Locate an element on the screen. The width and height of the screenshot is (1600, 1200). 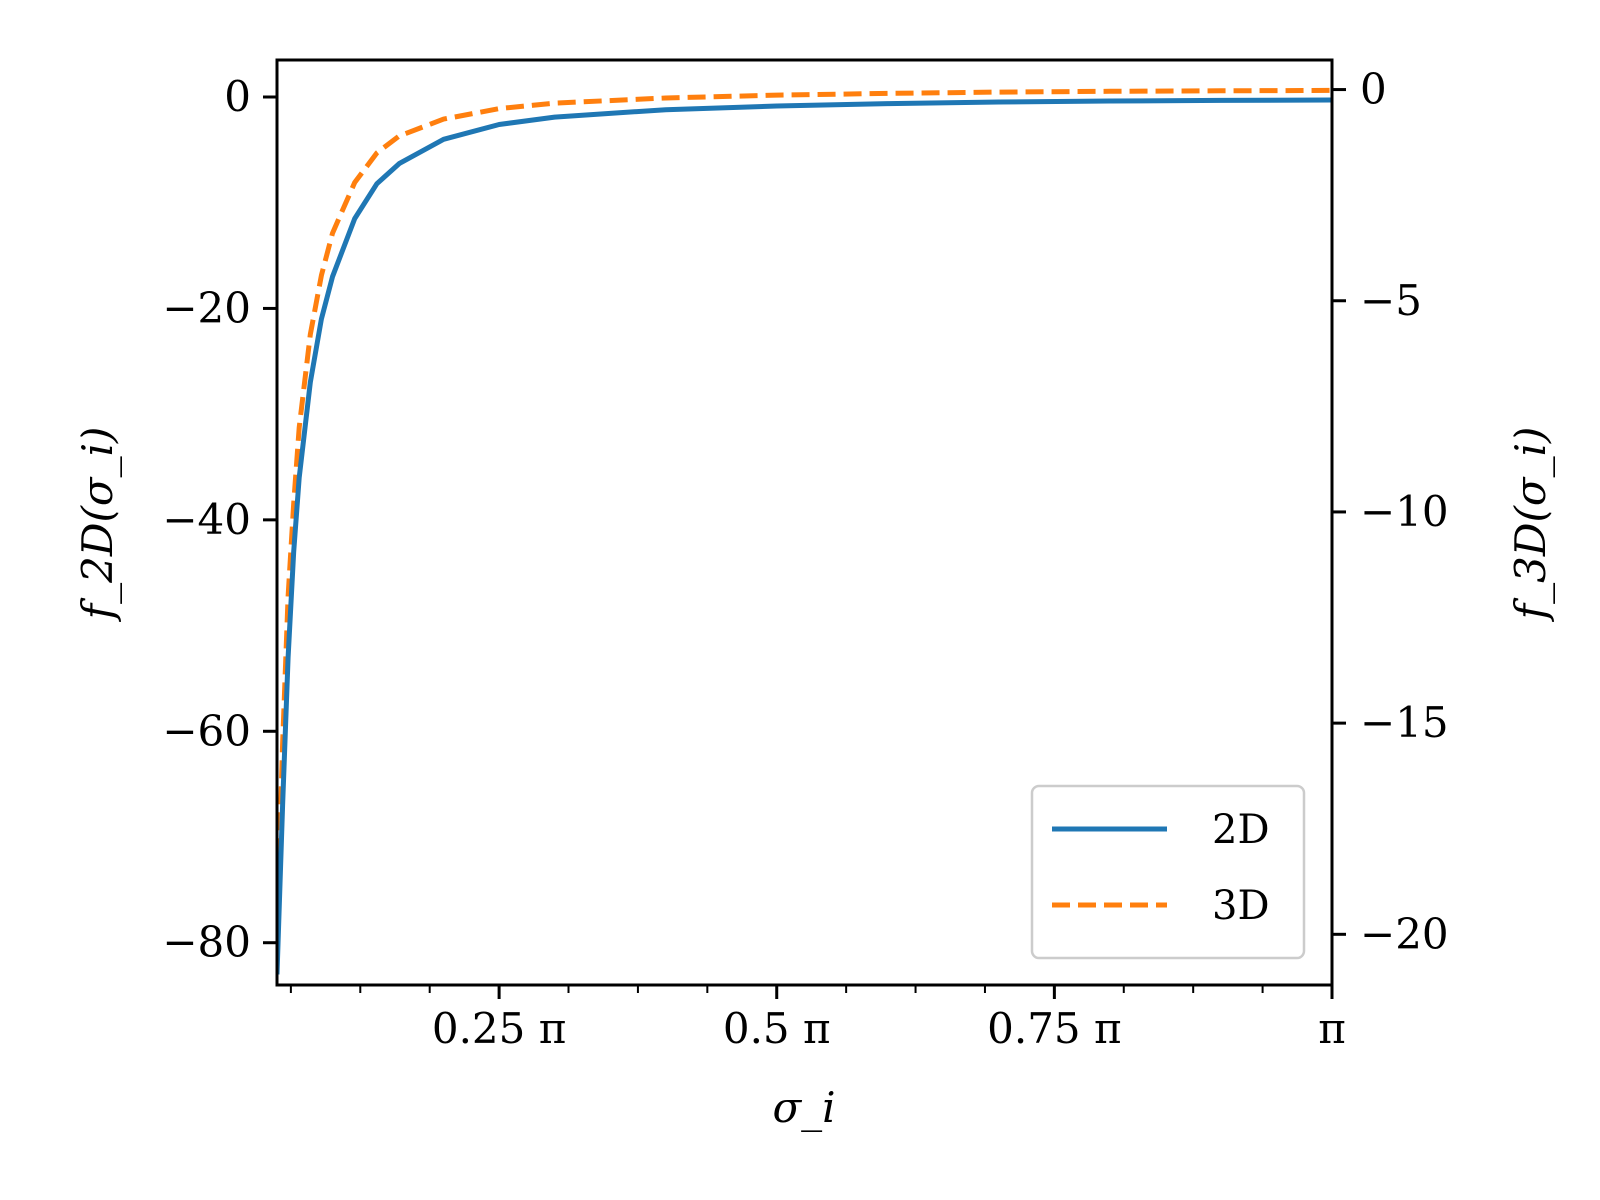
x-tick-label: 0.5 π is located at coordinates (777, 1028).